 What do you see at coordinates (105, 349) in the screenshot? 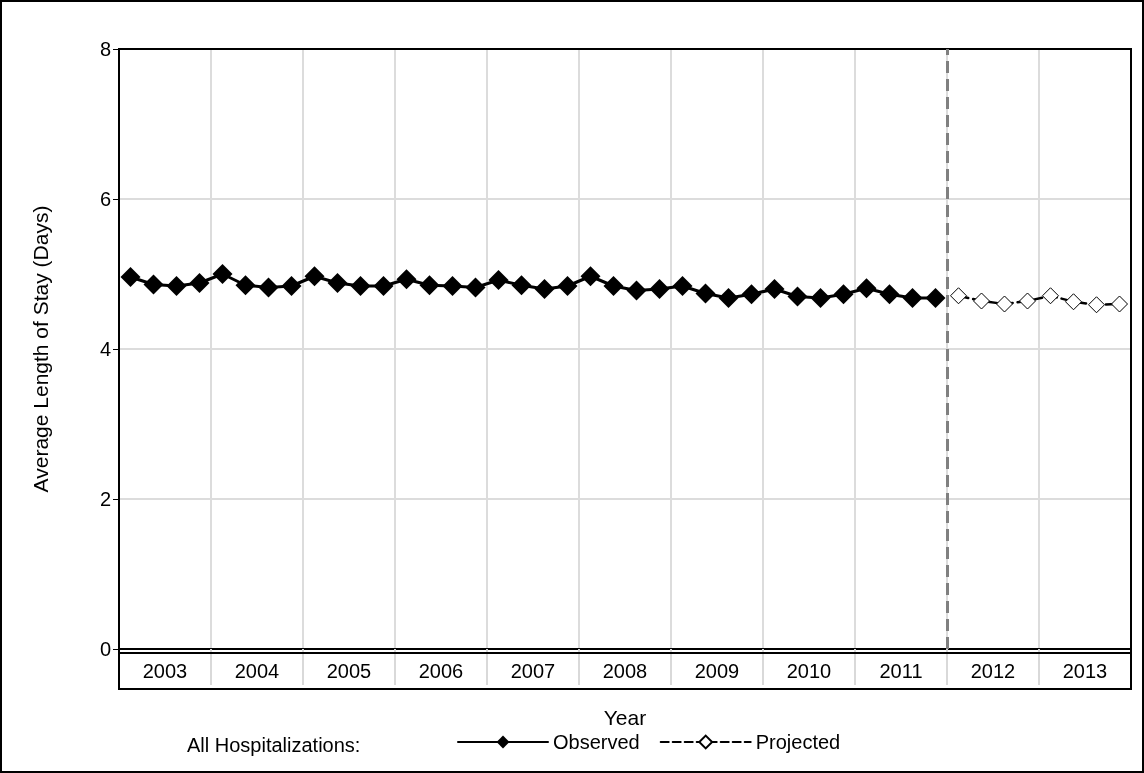
I see `y-tick-label: 4` at bounding box center [105, 349].